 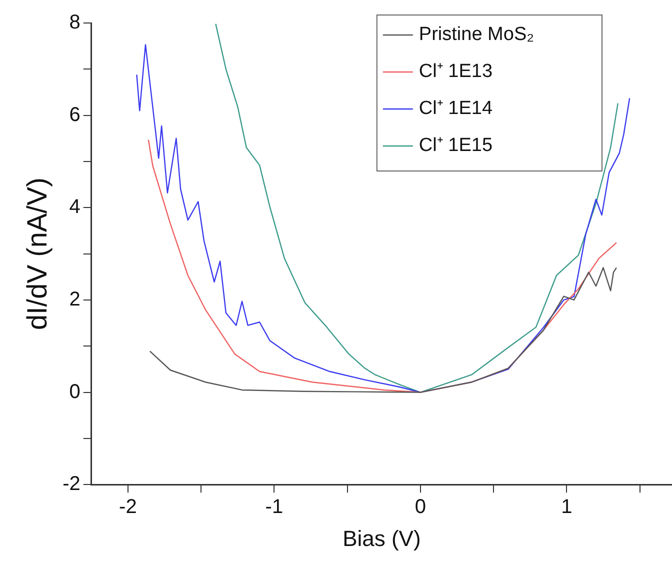 I want to click on x-tick-label: -1, so click(x=274, y=507).